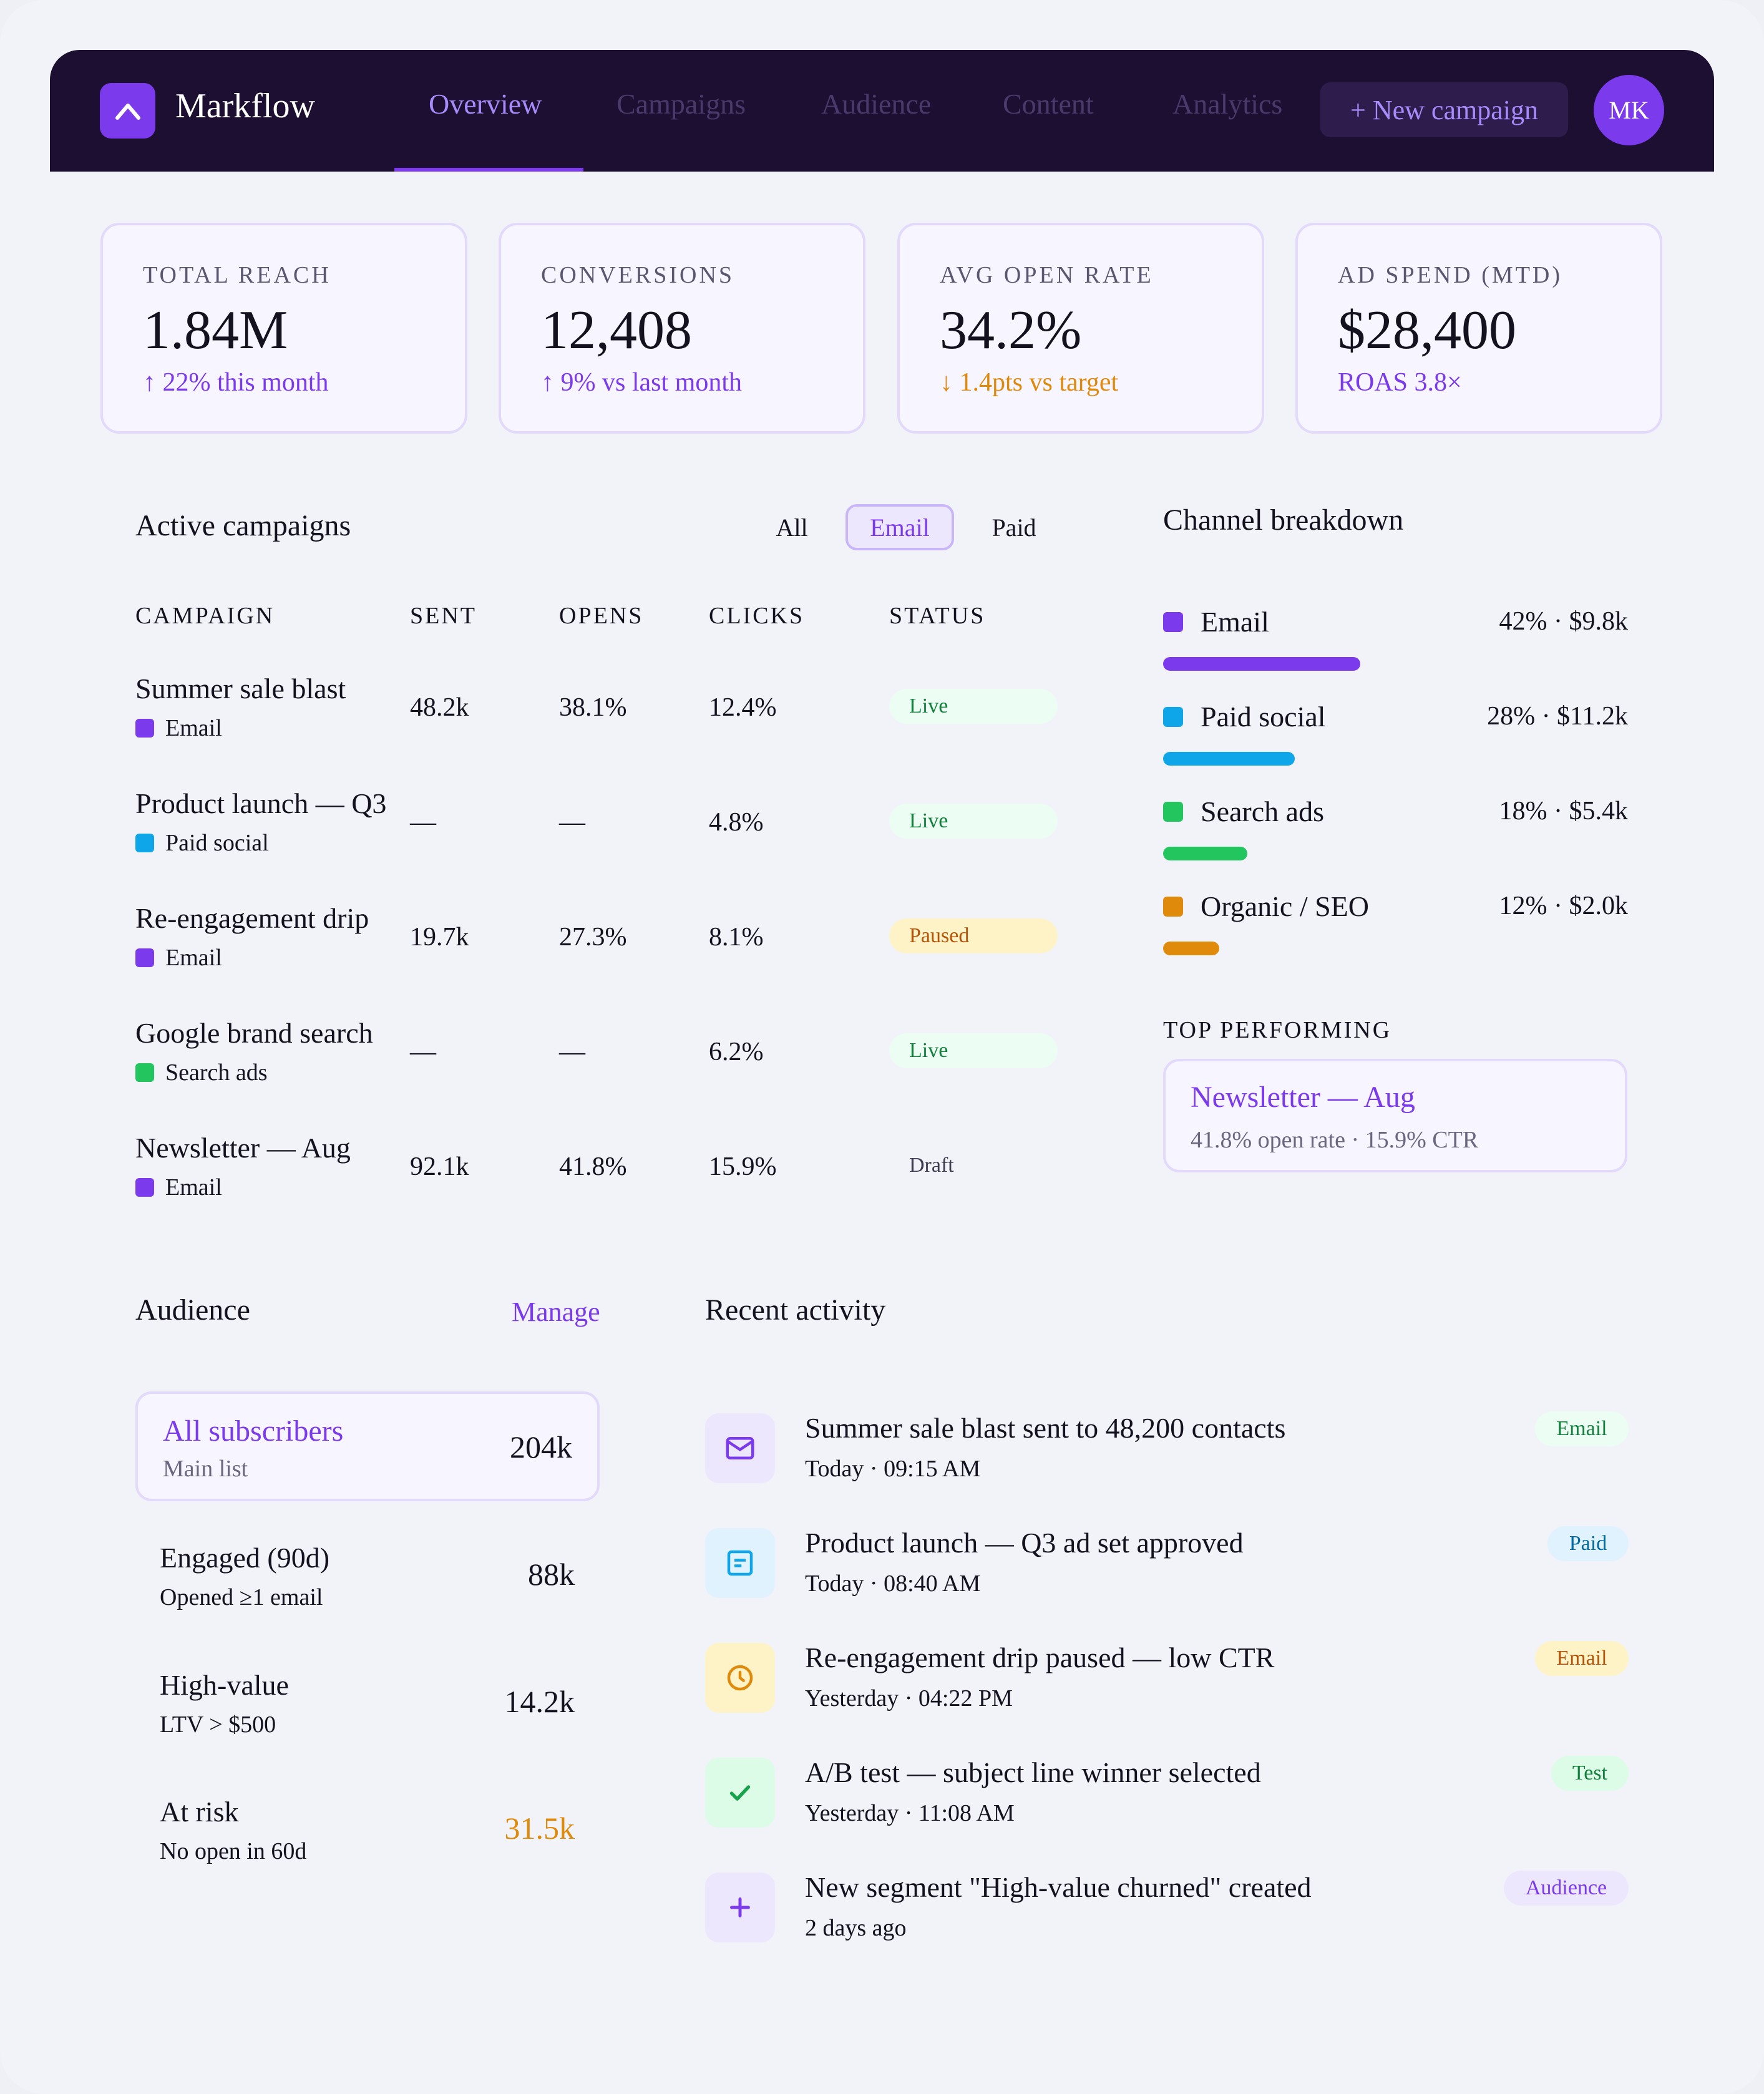 The image size is (1764, 2094). Describe the element at coordinates (1191, 949) in the screenshot. I see `channel-bar-organic-seo` at that location.